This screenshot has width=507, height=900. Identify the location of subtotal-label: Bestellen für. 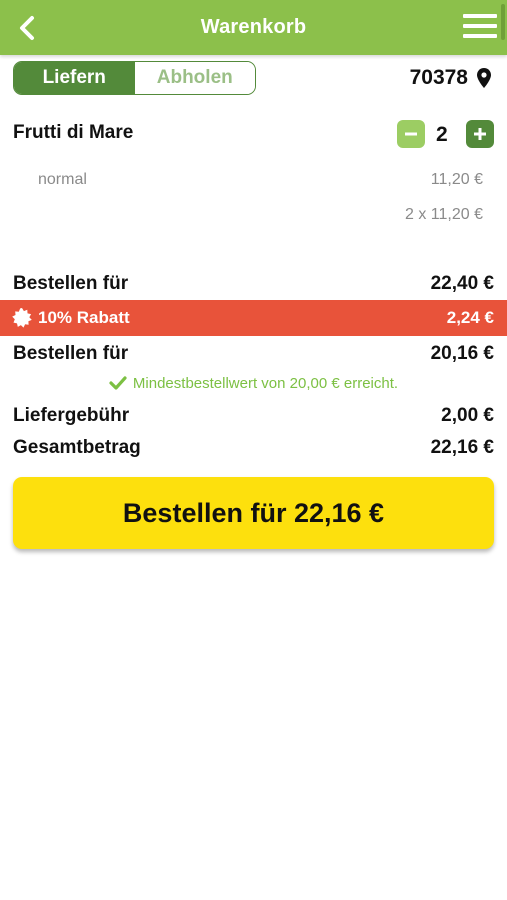
(71, 283).